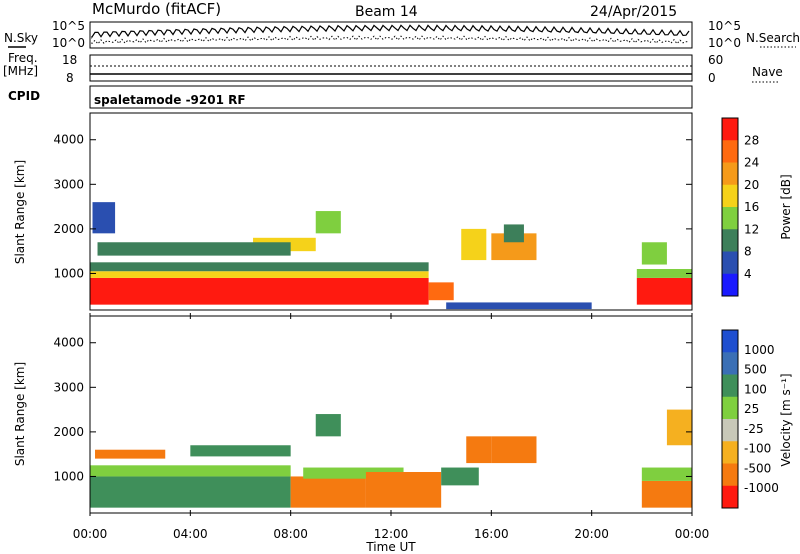 The width and height of the screenshot is (800, 554). I want to click on time-tick-label: 08:00, so click(290, 534).